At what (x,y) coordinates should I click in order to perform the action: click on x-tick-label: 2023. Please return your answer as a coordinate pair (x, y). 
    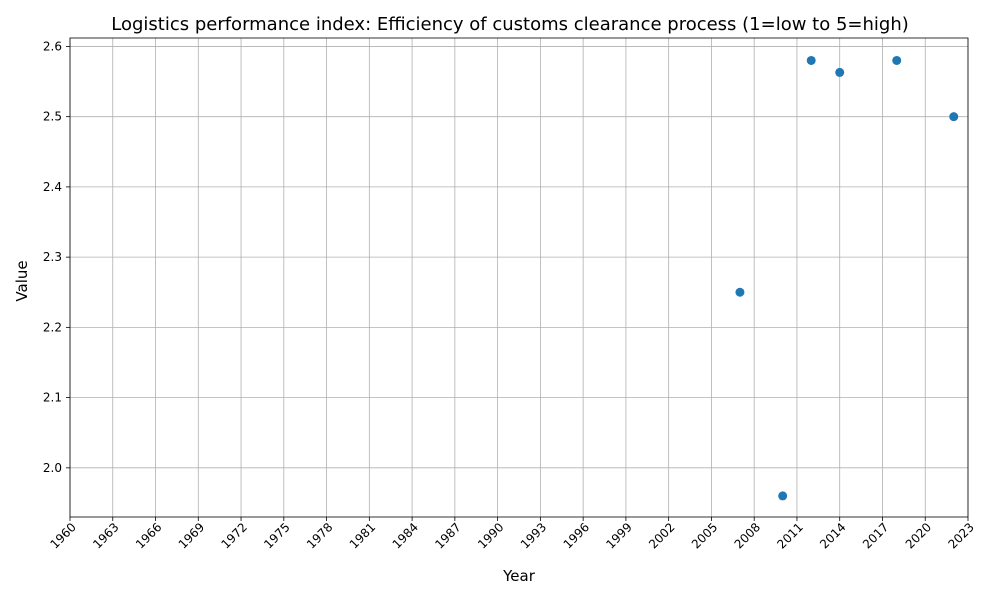
    Looking at the image, I should click on (960, 535).